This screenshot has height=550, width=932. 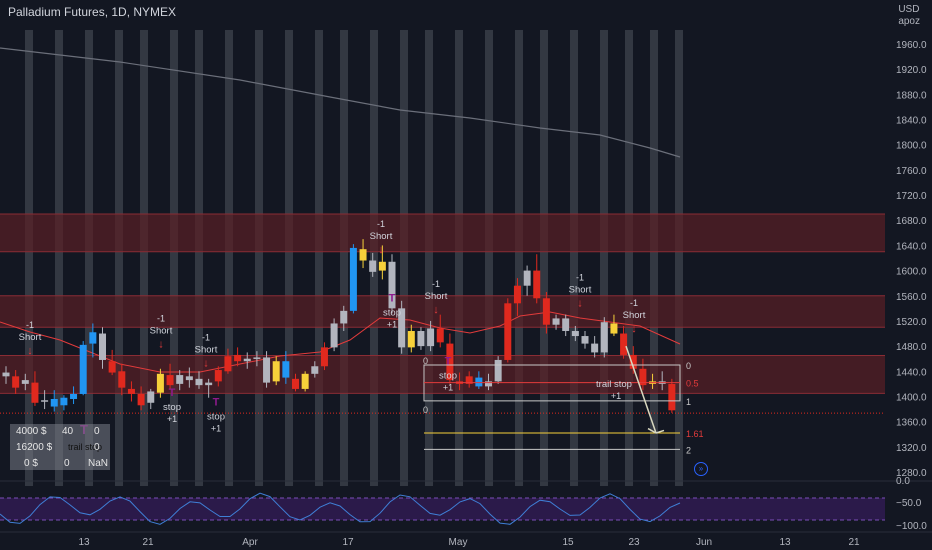 I want to click on price-tick-label: 1720.0, so click(x=911, y=196).